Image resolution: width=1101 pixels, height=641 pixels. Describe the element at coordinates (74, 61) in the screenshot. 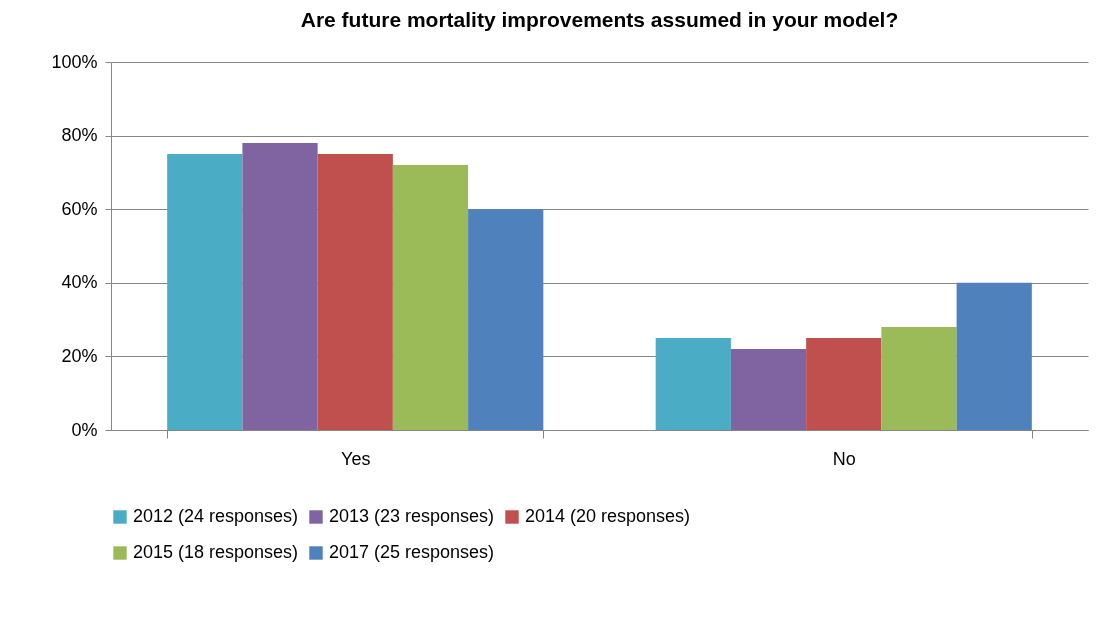

I see `y-tick-label: 100%` at that location.